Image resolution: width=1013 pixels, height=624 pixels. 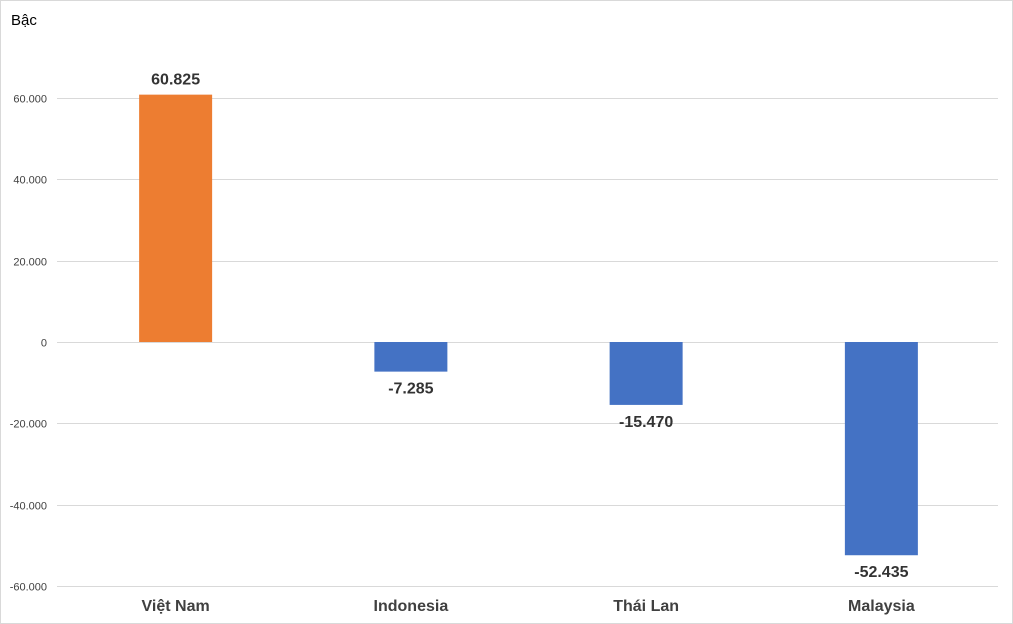 What do you see at coordinates (176, 606) in the screenshot?
I see `x-category-label: Việt Nam` at bounding box center [176, 606].